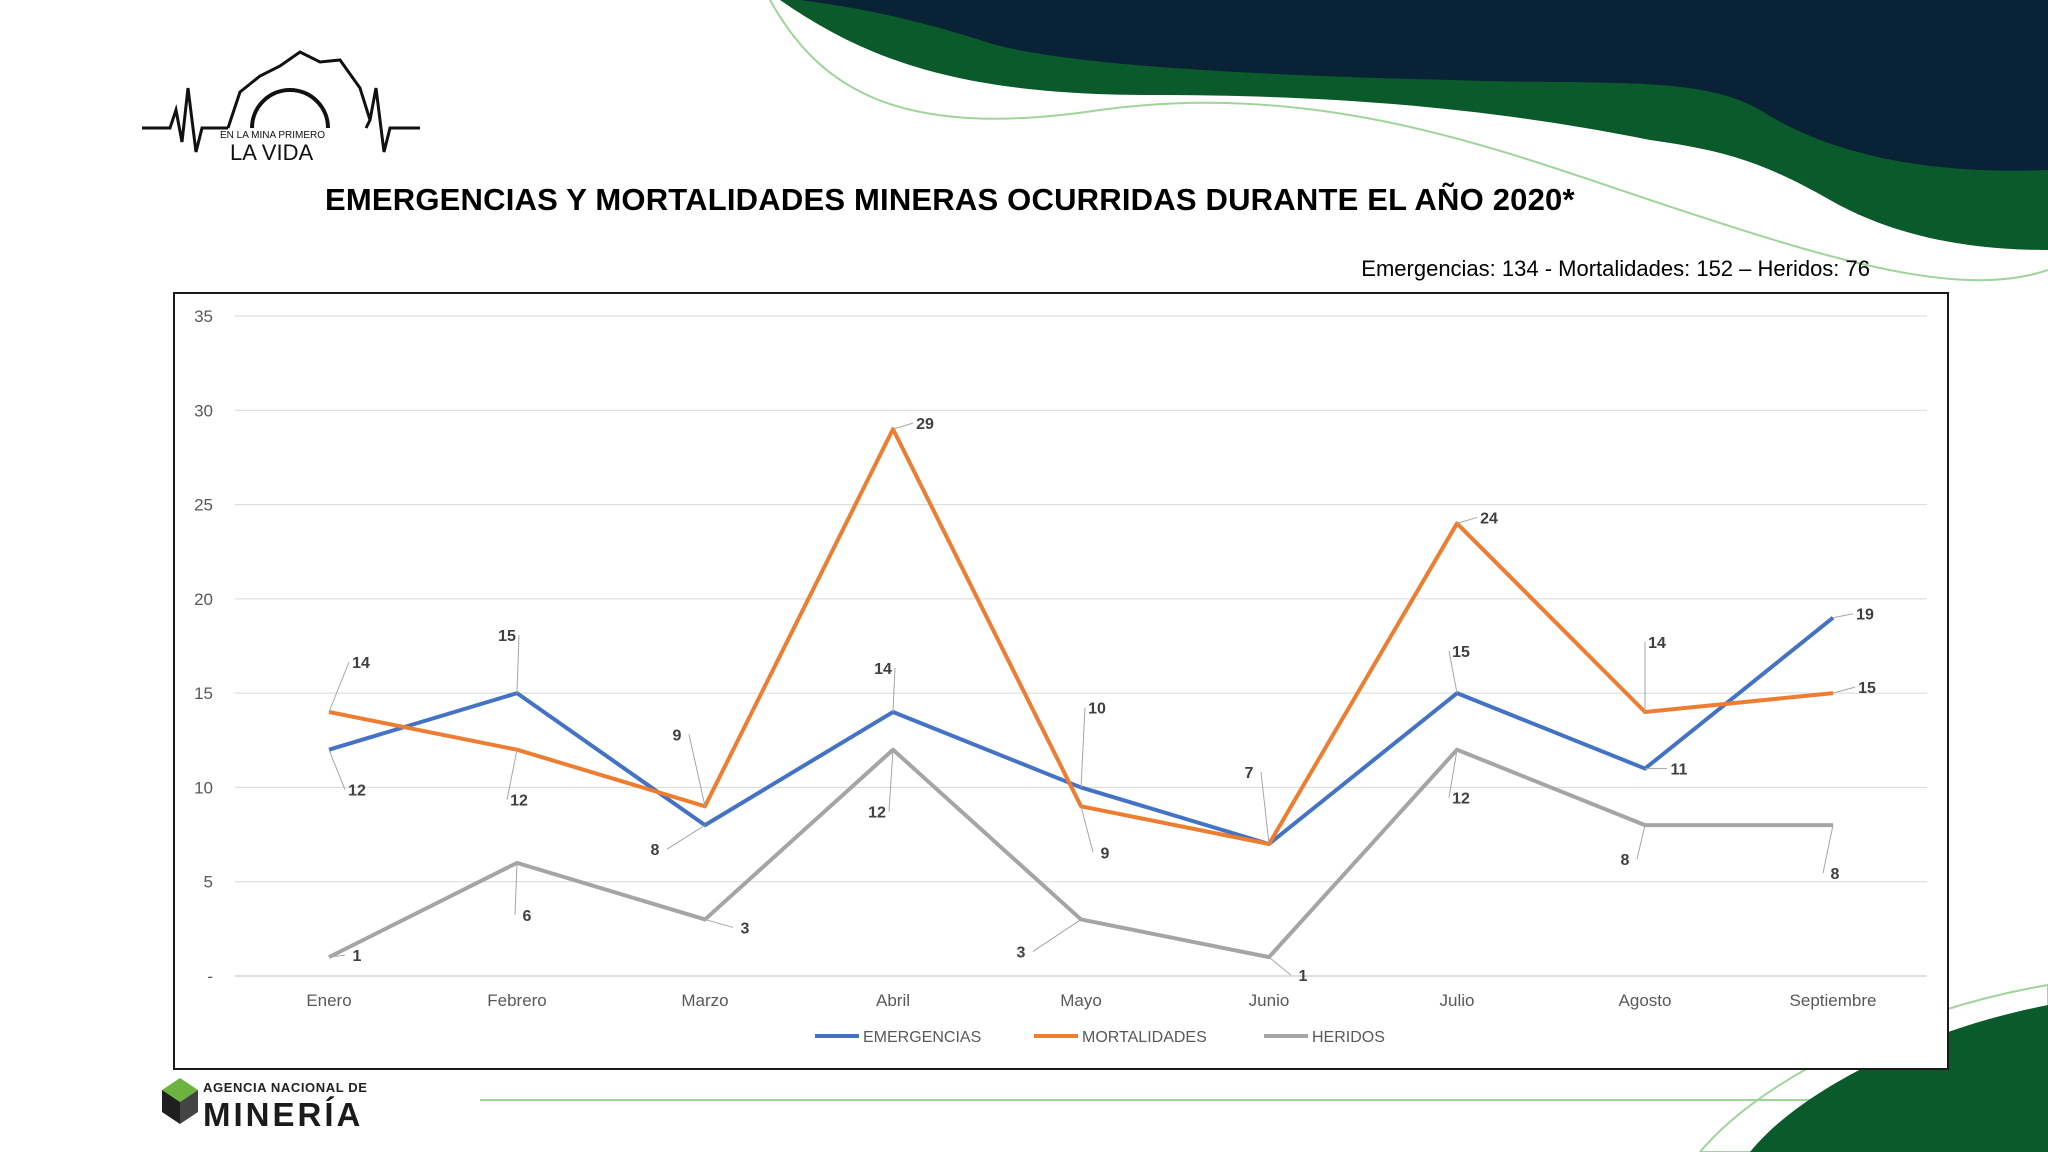 This screenshot has height=1152, width=2048. Describe the element at coordinates (1348, 1037) in the screenshot. I see `legend-label: HERIDOS` at that location.